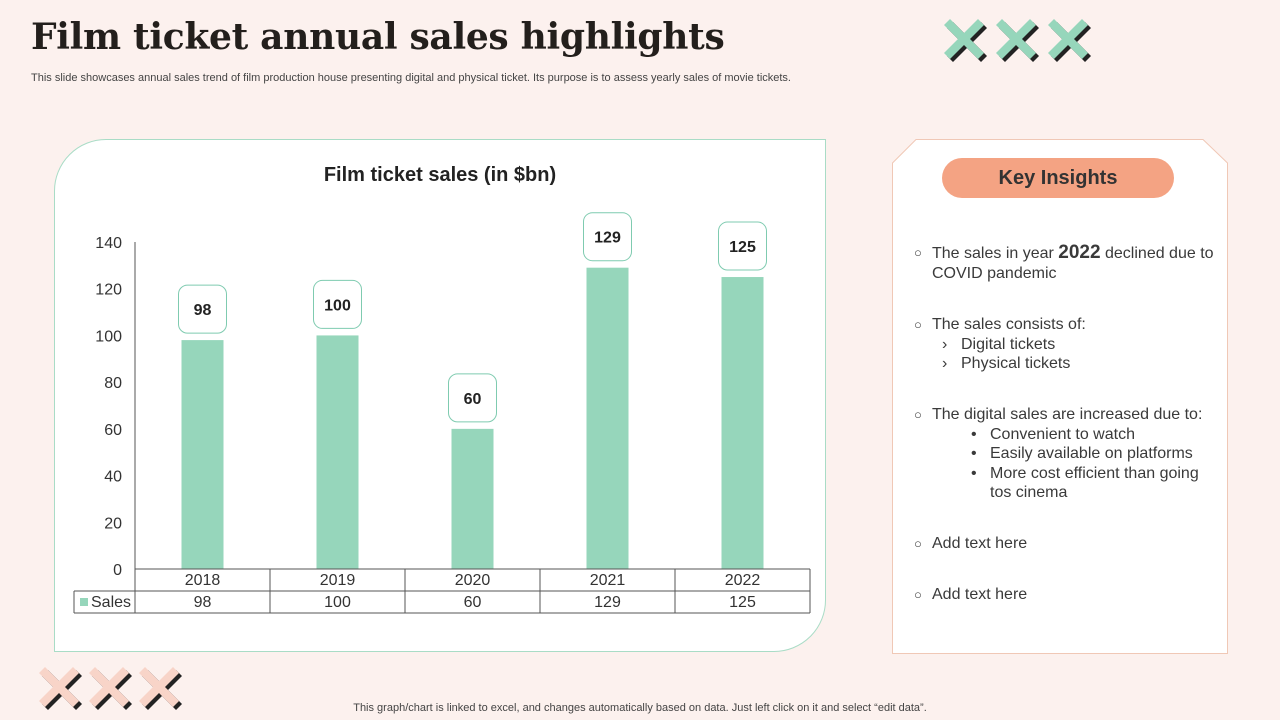 This screenshot has width=1280, height=720. Describe the element at coordinates (743, 580) in the screenshot. I see `x-tick-label: 2022` at that location.